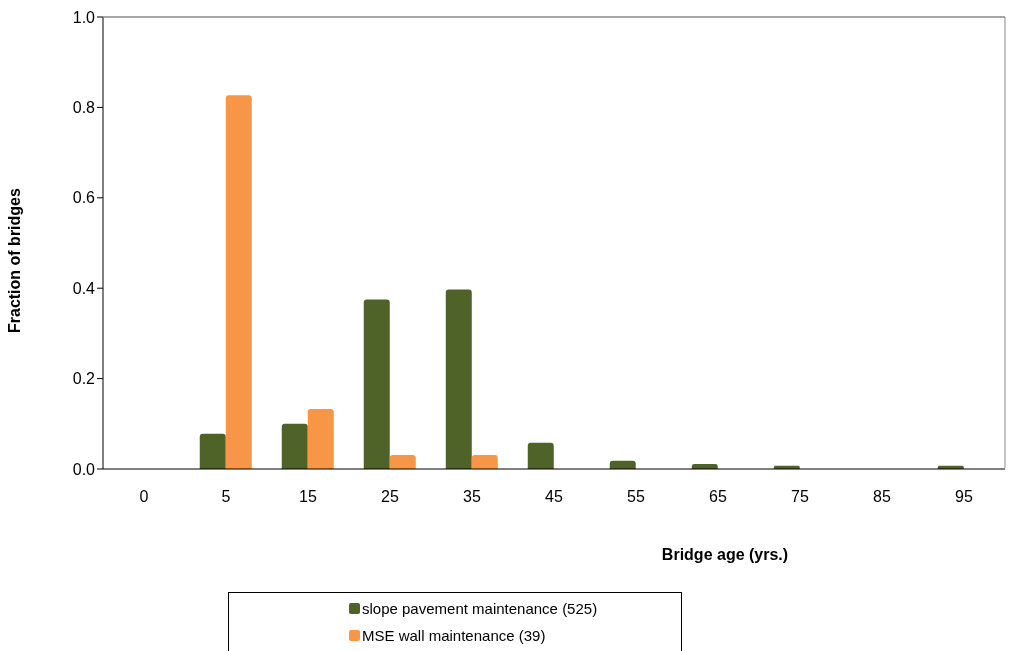 Image resolution: width=1010 pixels, height=651 pixels. I want to click on y-tick-label: 1.0, so click(84, 17).